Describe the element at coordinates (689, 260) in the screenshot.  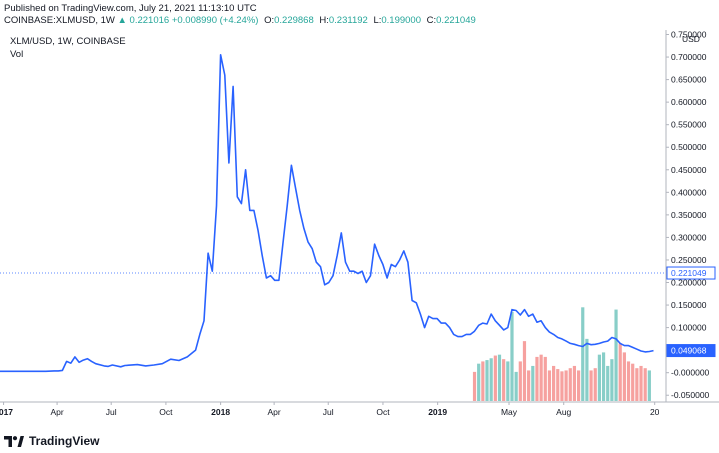
I see `y-tick-label: 0.250000` at that location.